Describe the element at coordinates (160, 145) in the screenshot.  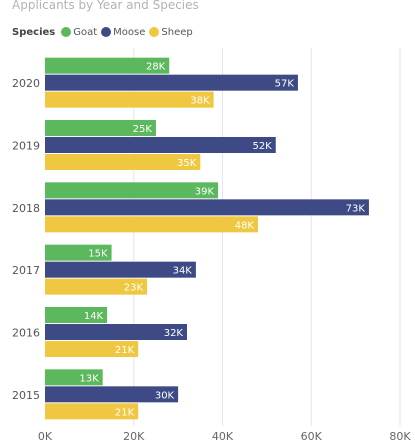
I see `bar-moose-2019` at that location.